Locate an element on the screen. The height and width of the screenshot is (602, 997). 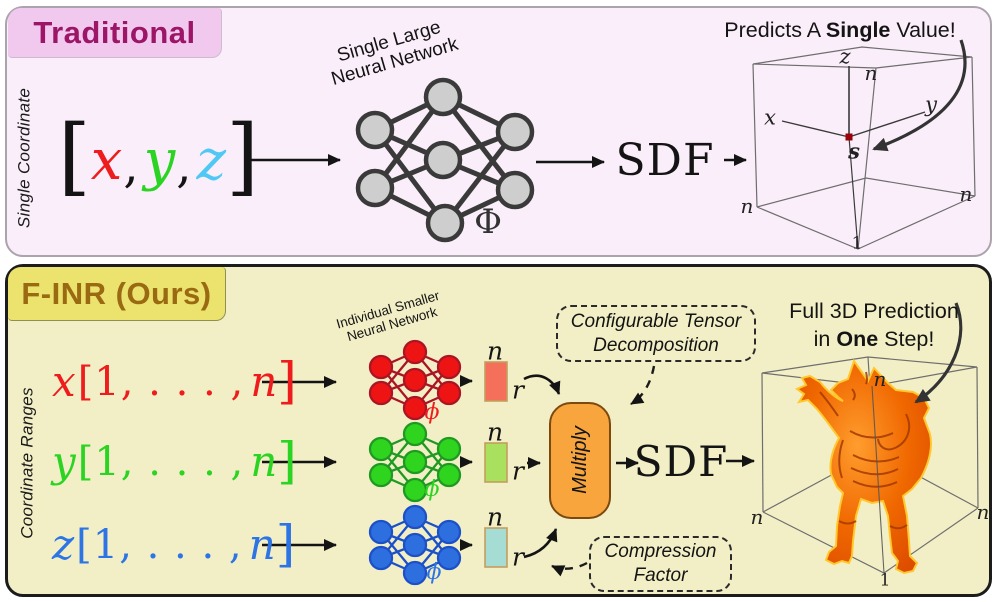
dim-n-y: n is located at coordinates (495, 432).